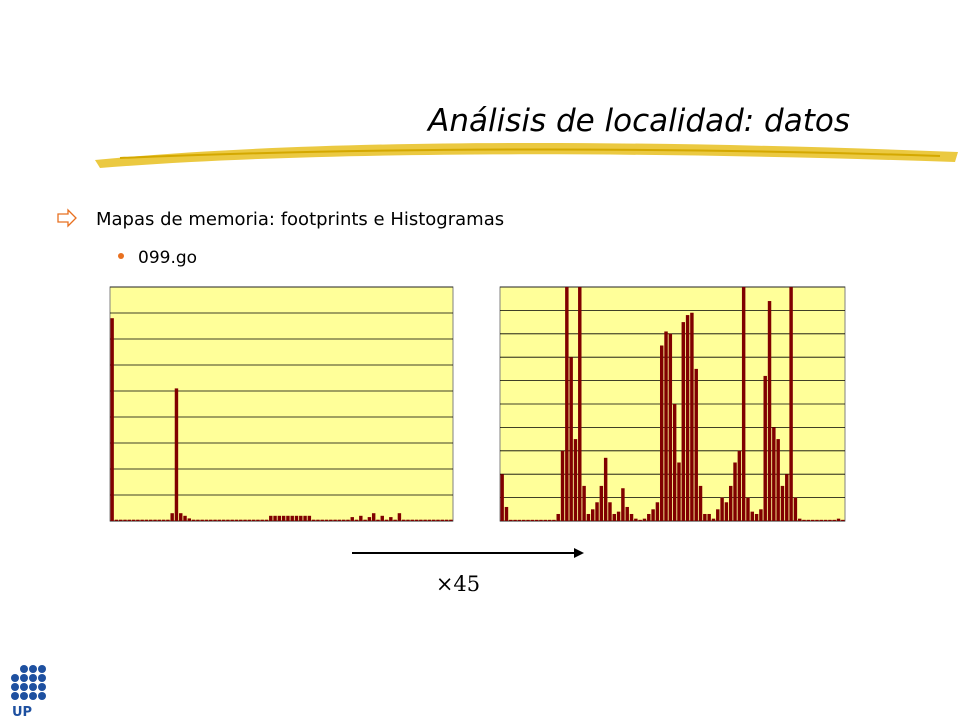 The width and height of the screenshot is (960, 720). What do you see at coordinates (22, 712) in the screenshot?
I see `logo-text: UP` at bounding box center [22, 712].